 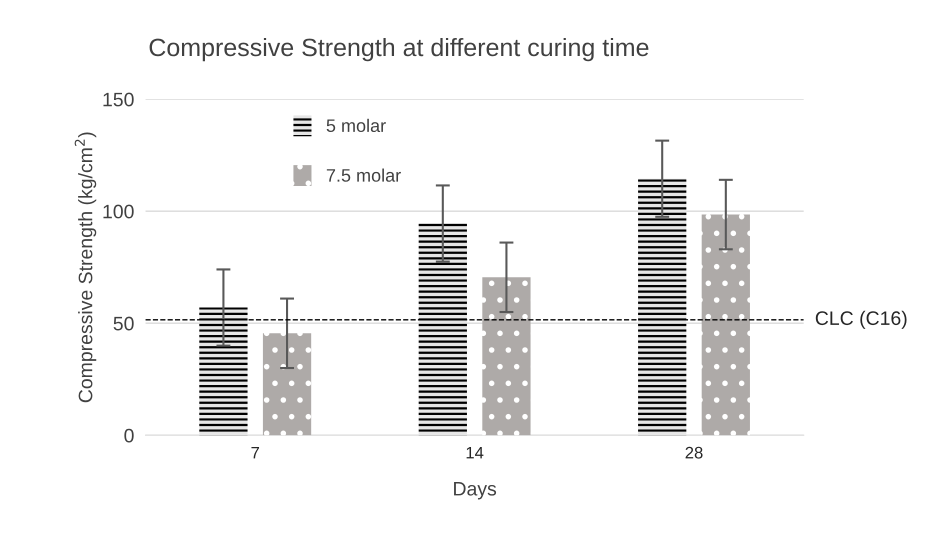 I want to click on chart-title: Compressive Strength at different curing time, so click(x=399, y=50).